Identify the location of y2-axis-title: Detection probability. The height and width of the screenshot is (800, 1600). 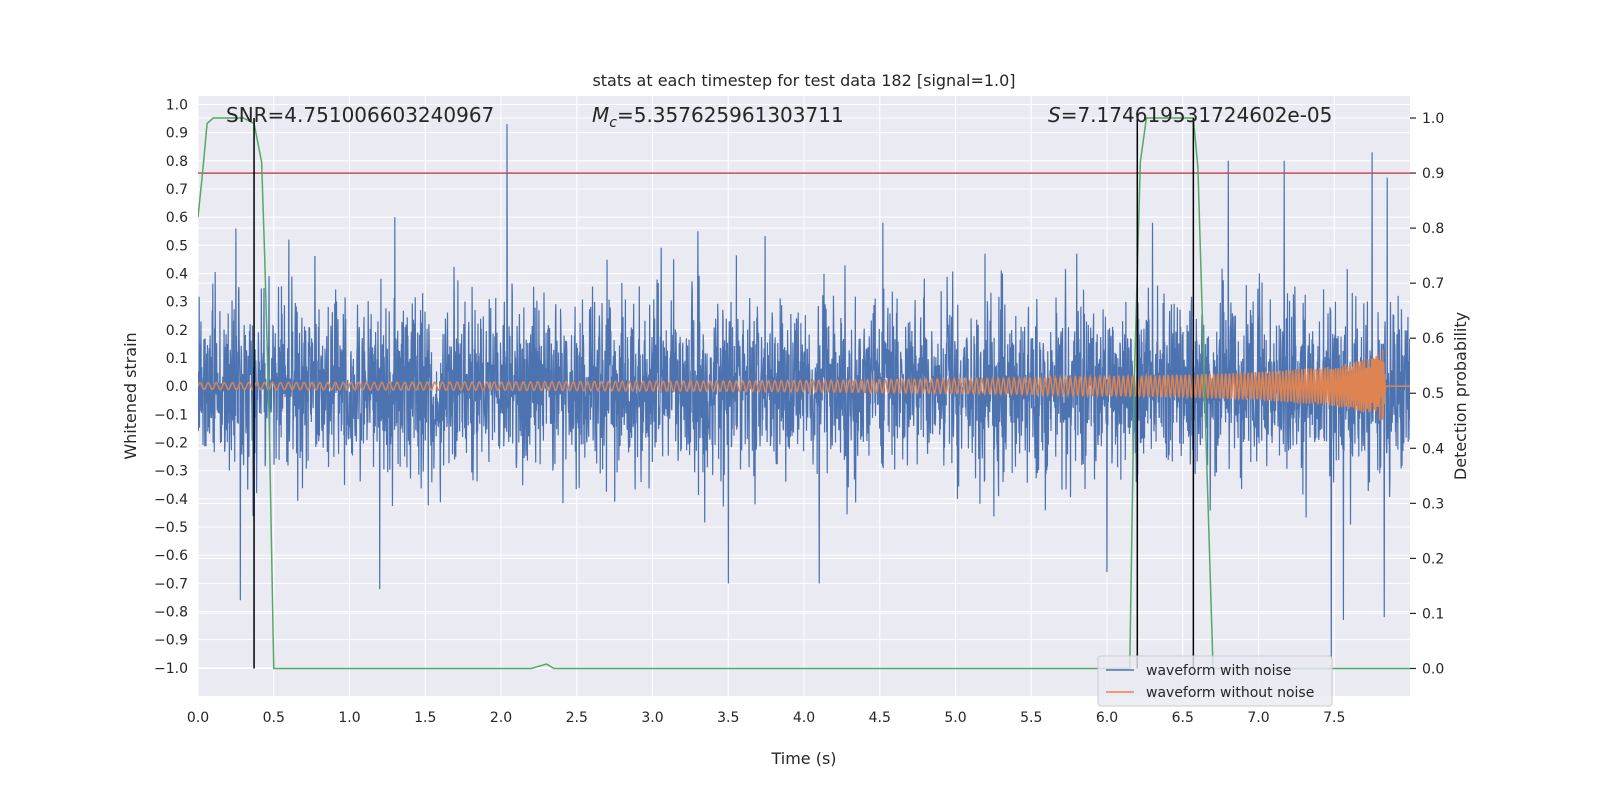
(1460, 396).